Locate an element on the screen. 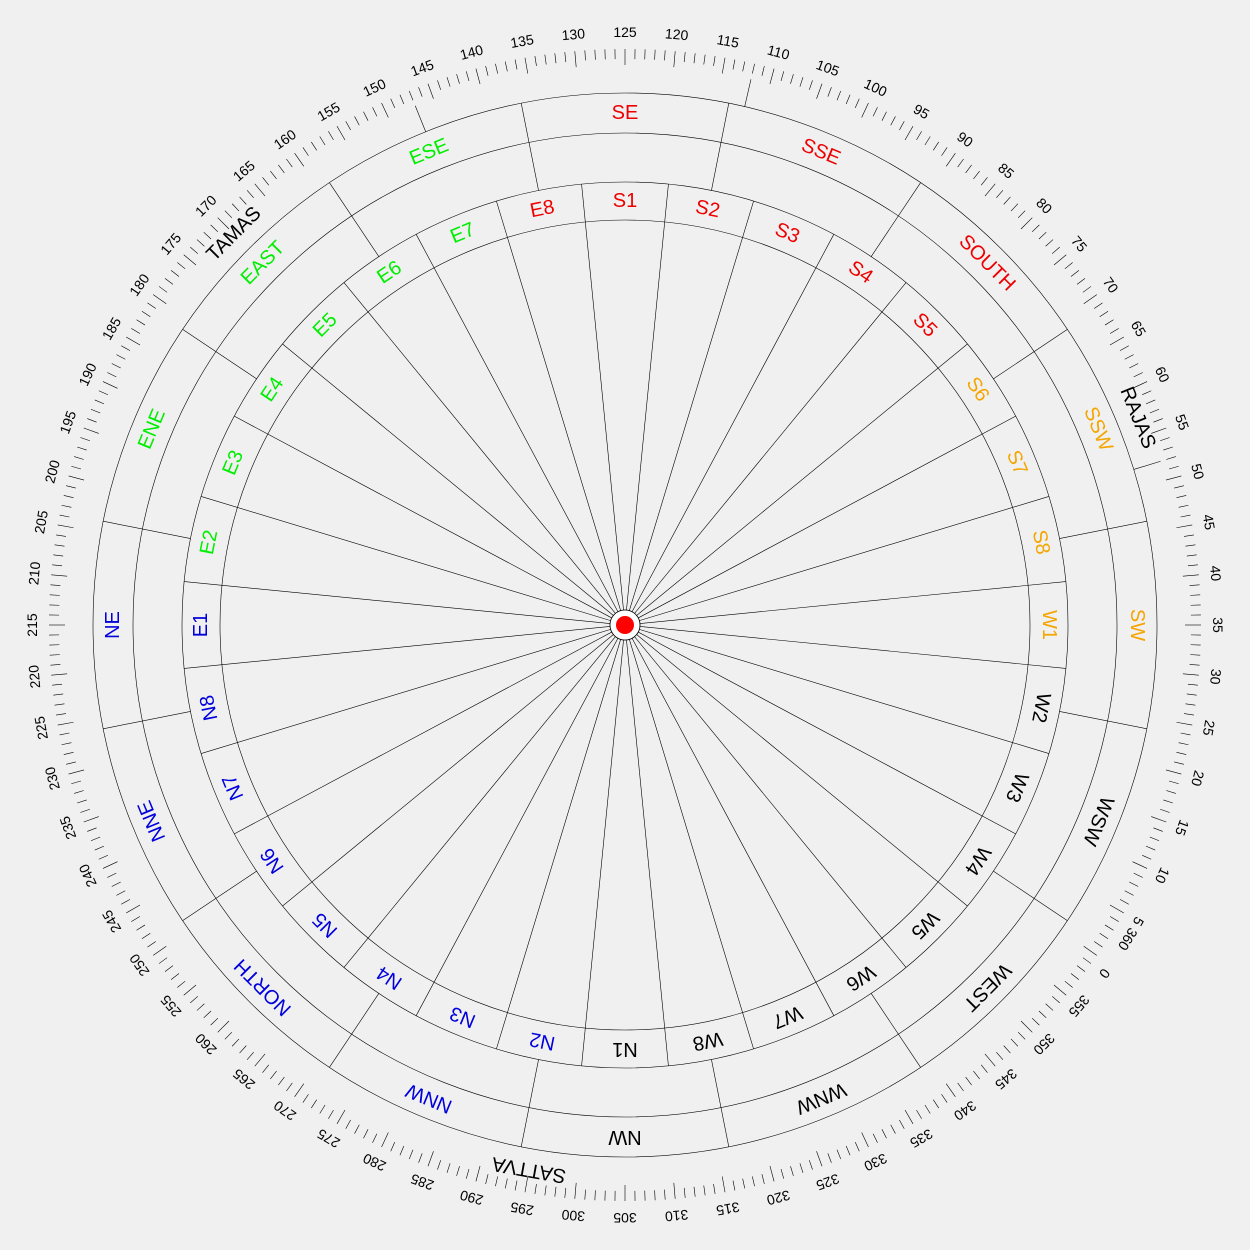  degree-label: 25 is located at coordinates (1209, 728).